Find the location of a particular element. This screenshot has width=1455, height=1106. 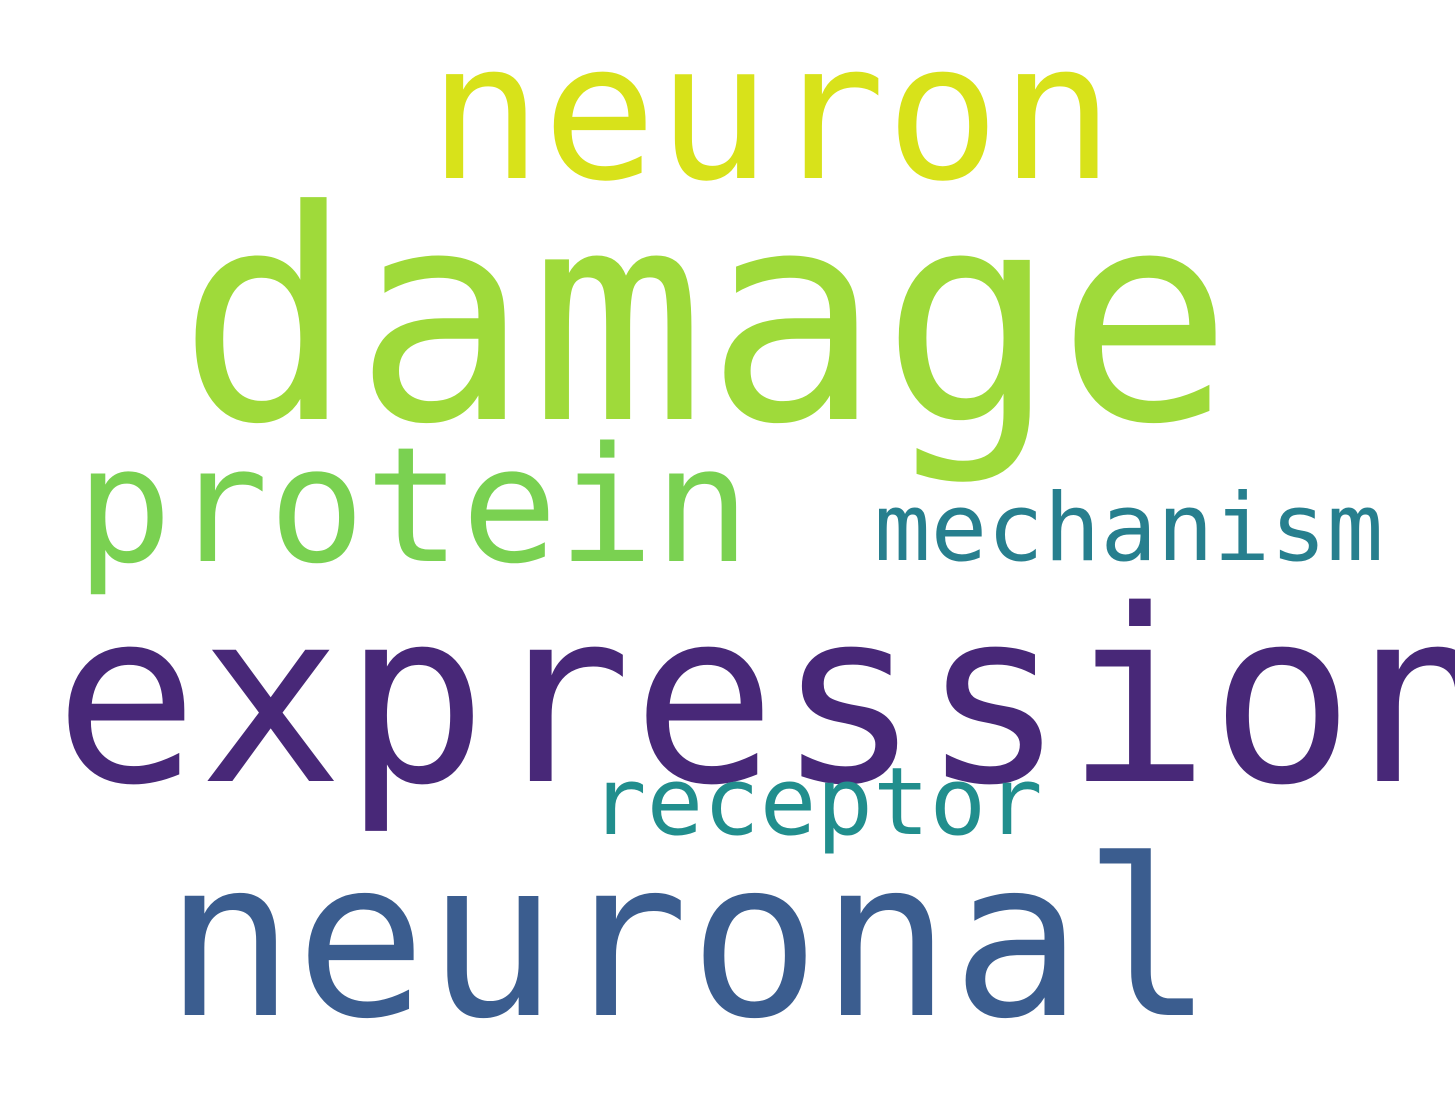

word-neuron: neuron is located at coordinates (771, 112).